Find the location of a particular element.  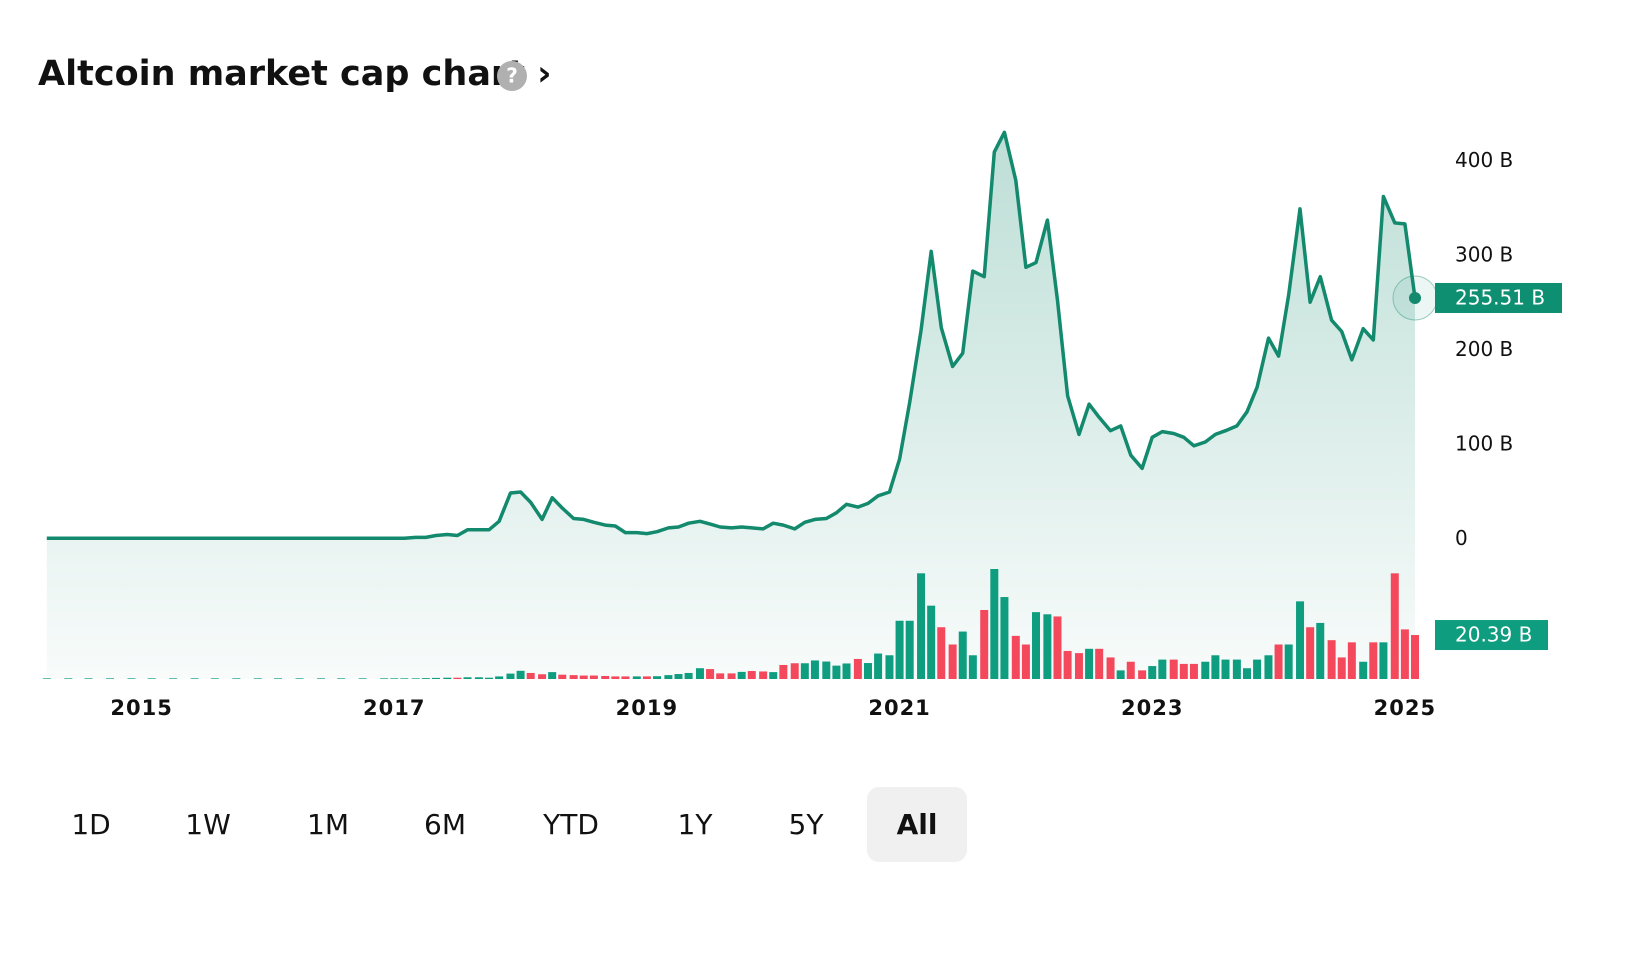

range-button: 6M is located at coordinates (445, 824).